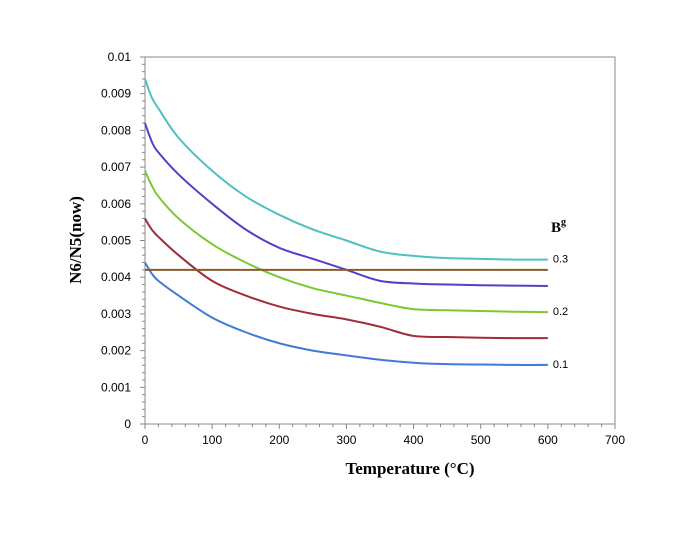 This screenshot has width=692, height=535. Describe the element at coordinates (116, 277) in the screenshot. I see `y-tick-label: 0.004` at that location.